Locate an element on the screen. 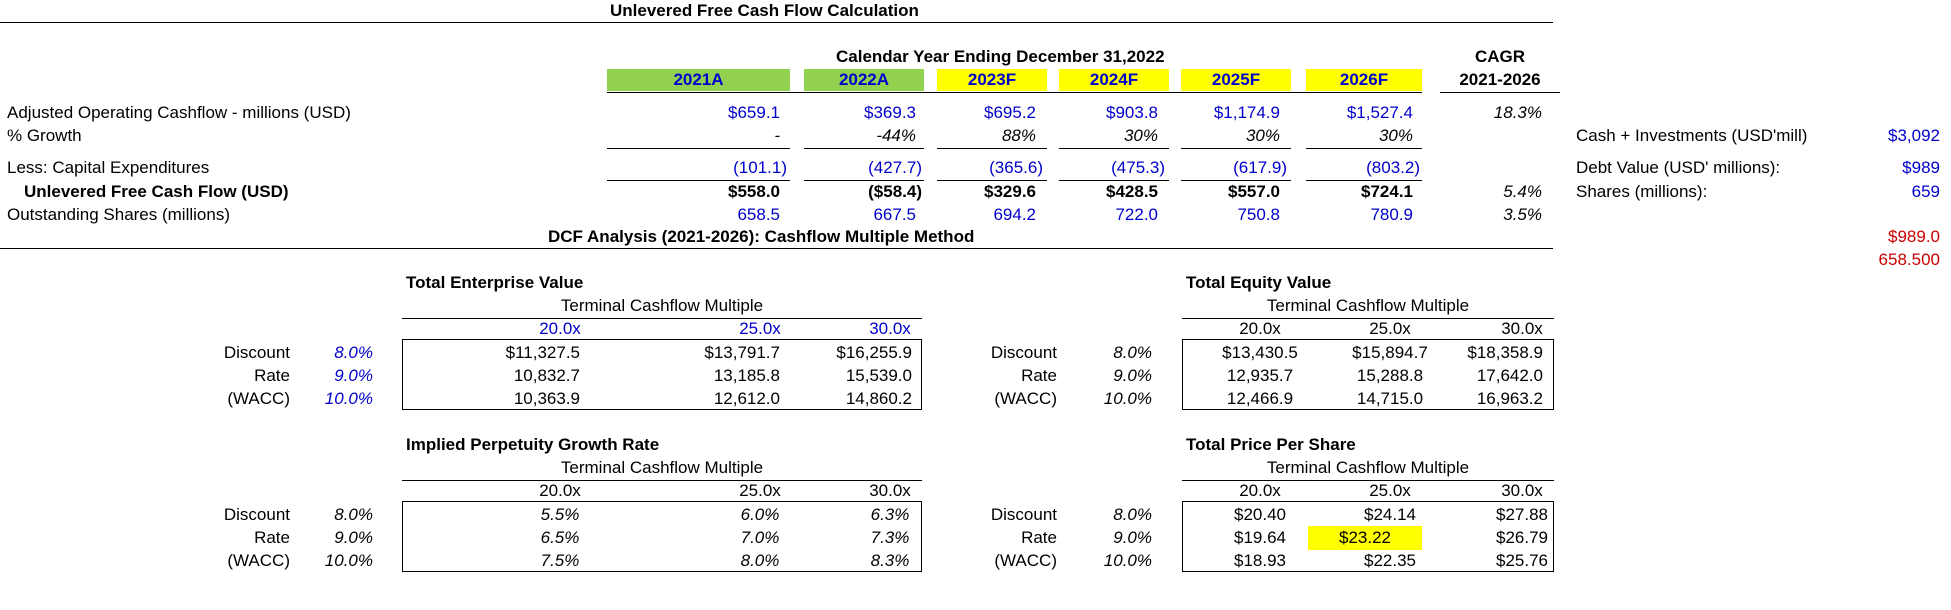 The image size is (1951, 610). dcf-rule is located at coordinates (776, 248).